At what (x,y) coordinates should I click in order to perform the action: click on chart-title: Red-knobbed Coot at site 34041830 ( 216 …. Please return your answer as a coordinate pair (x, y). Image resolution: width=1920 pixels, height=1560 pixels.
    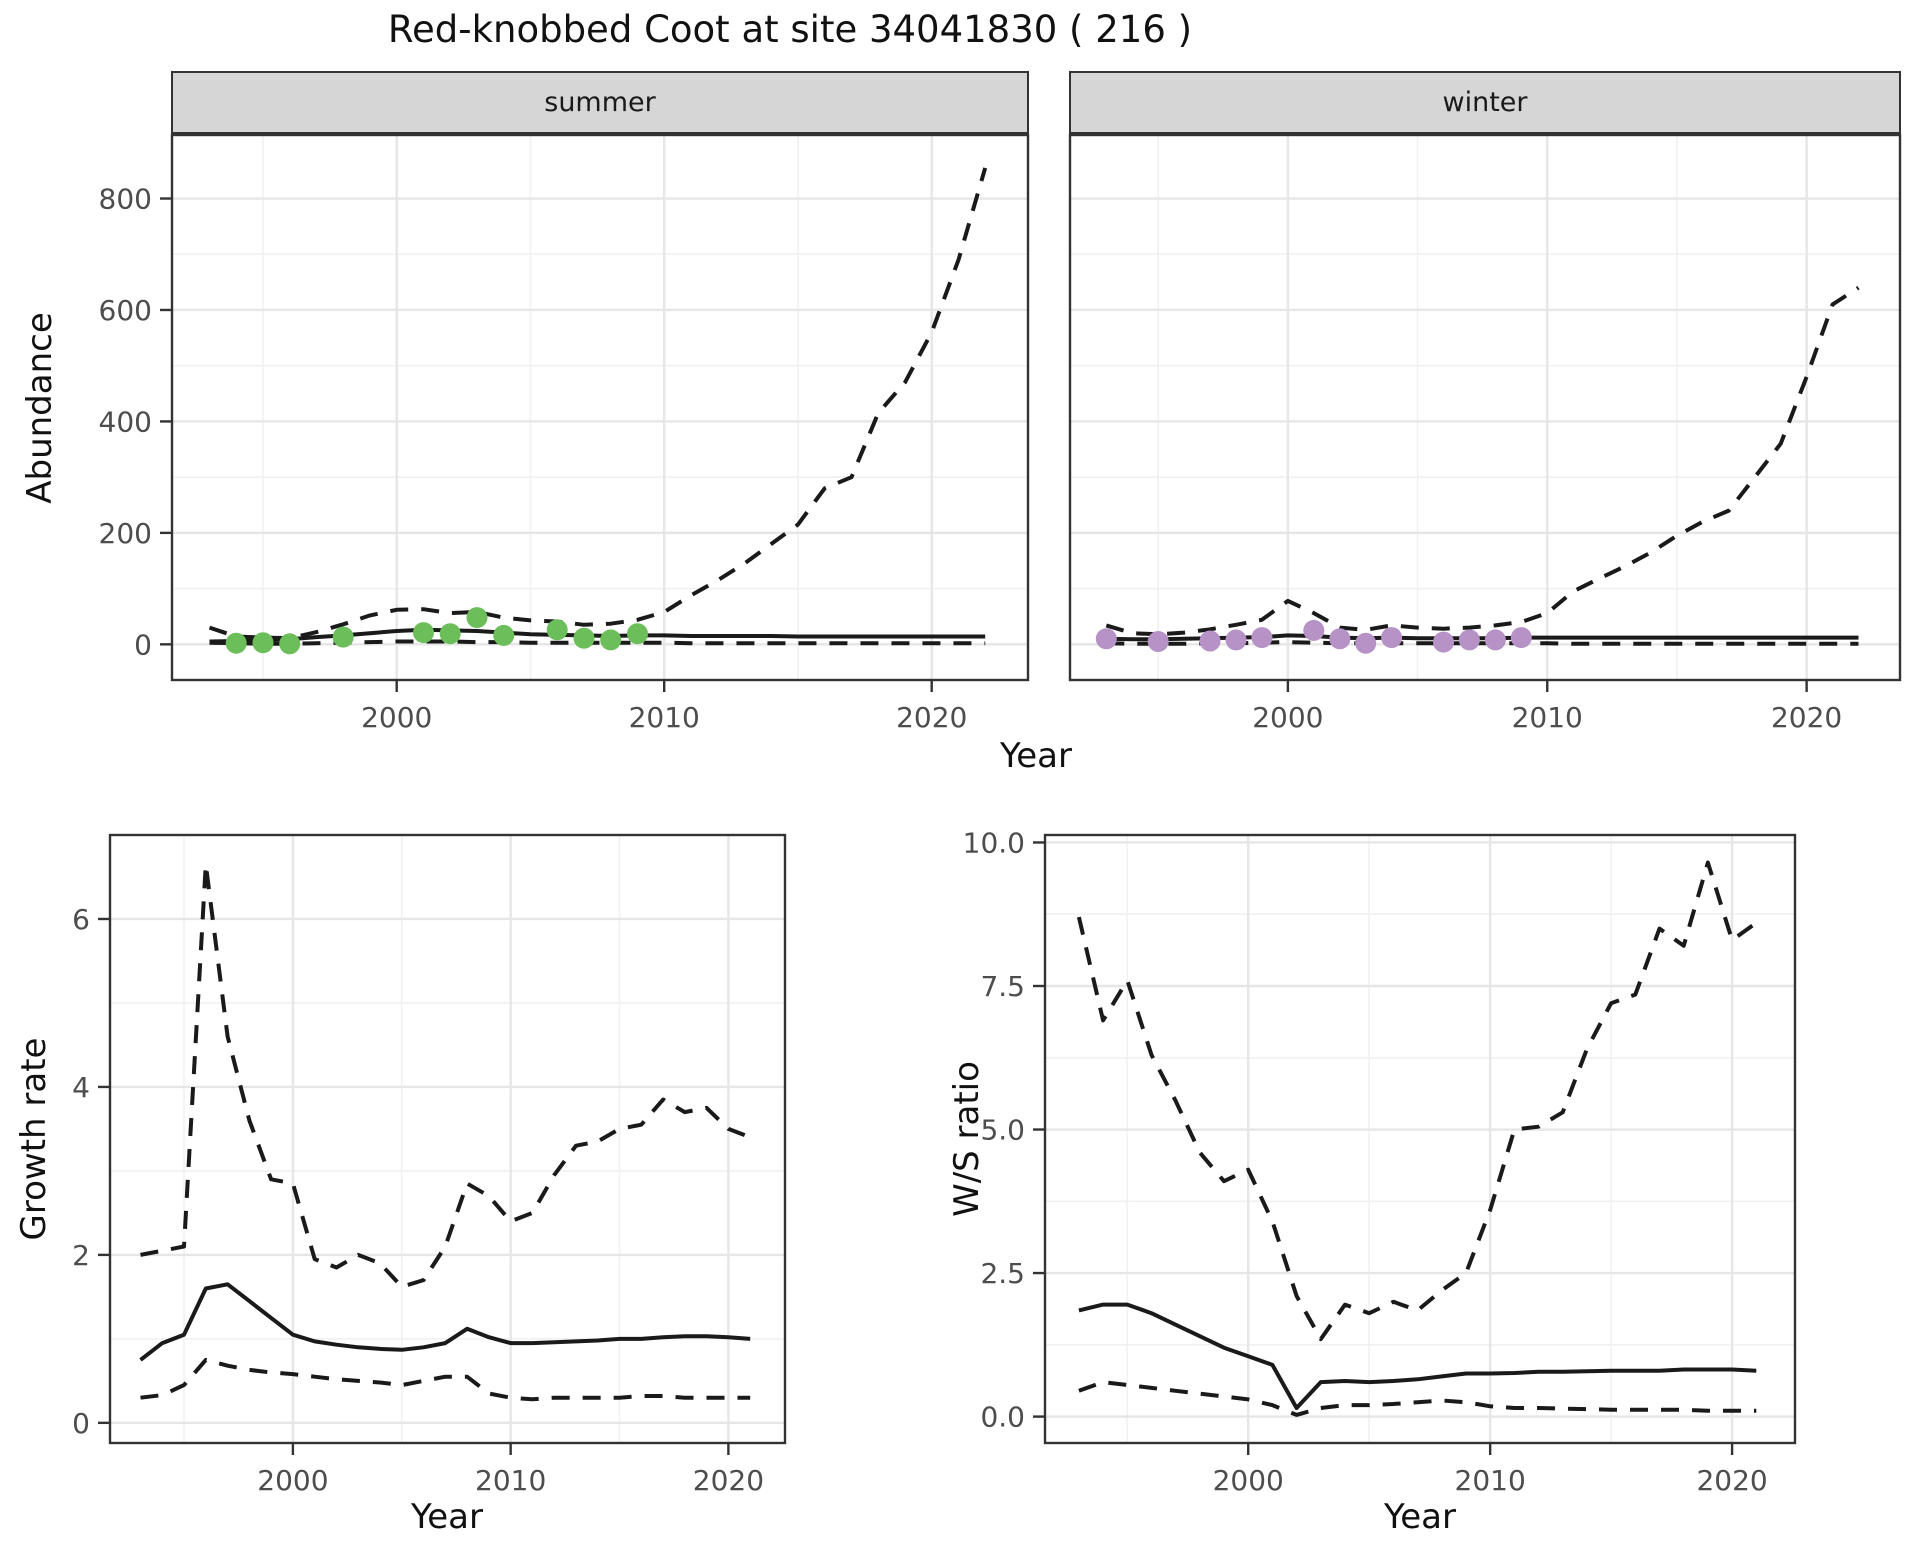
    Looking at the image, I should click on (790, 29).